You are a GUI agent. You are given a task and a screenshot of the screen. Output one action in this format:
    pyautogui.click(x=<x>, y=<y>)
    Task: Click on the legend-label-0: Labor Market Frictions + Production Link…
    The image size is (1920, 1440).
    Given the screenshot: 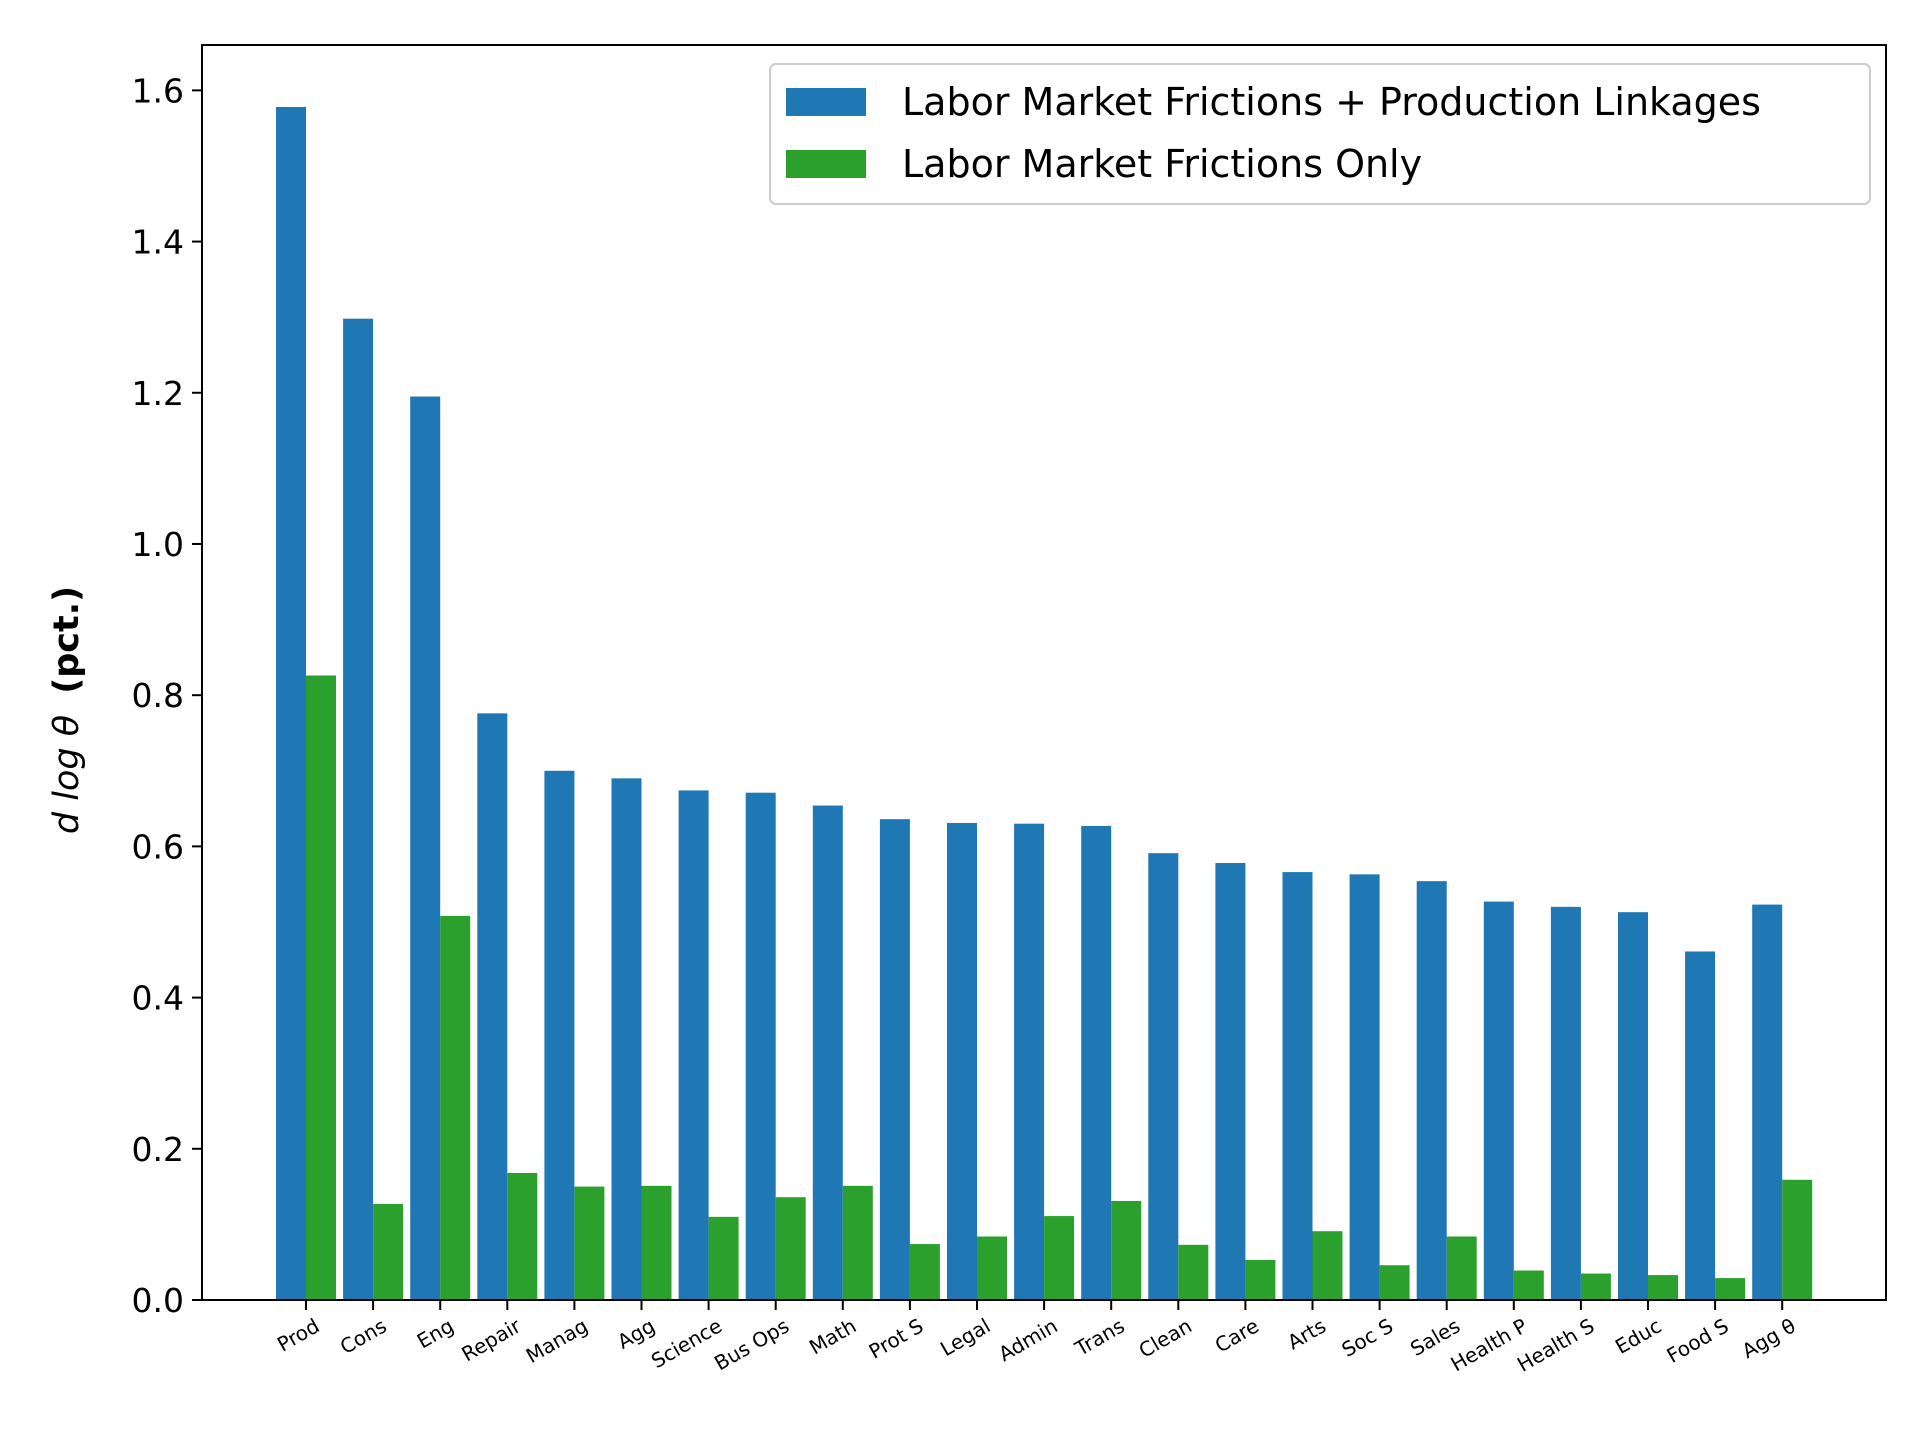 What is the action you would take?
    pyautogui.click(x=1331, y=102)
    